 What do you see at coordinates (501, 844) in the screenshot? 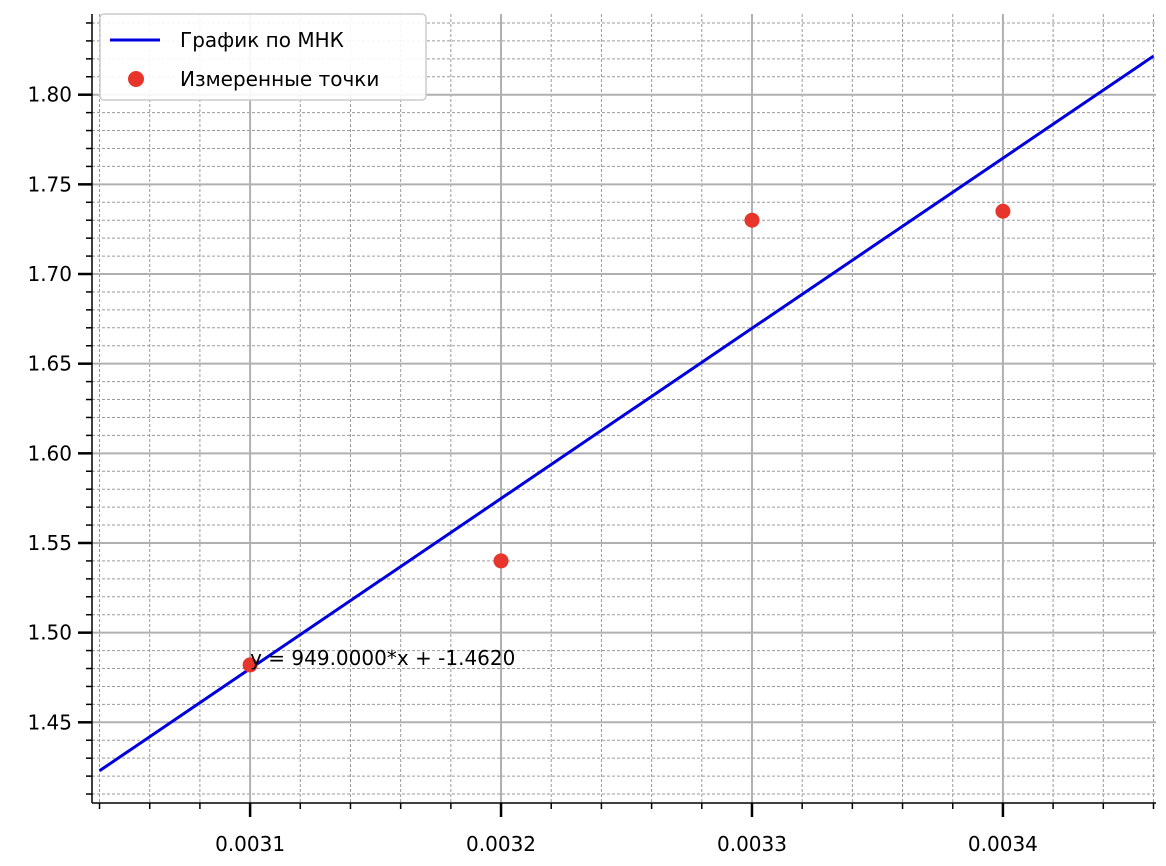
I see `x-tick-label: 0.0032` at bounding box center [501, 844].